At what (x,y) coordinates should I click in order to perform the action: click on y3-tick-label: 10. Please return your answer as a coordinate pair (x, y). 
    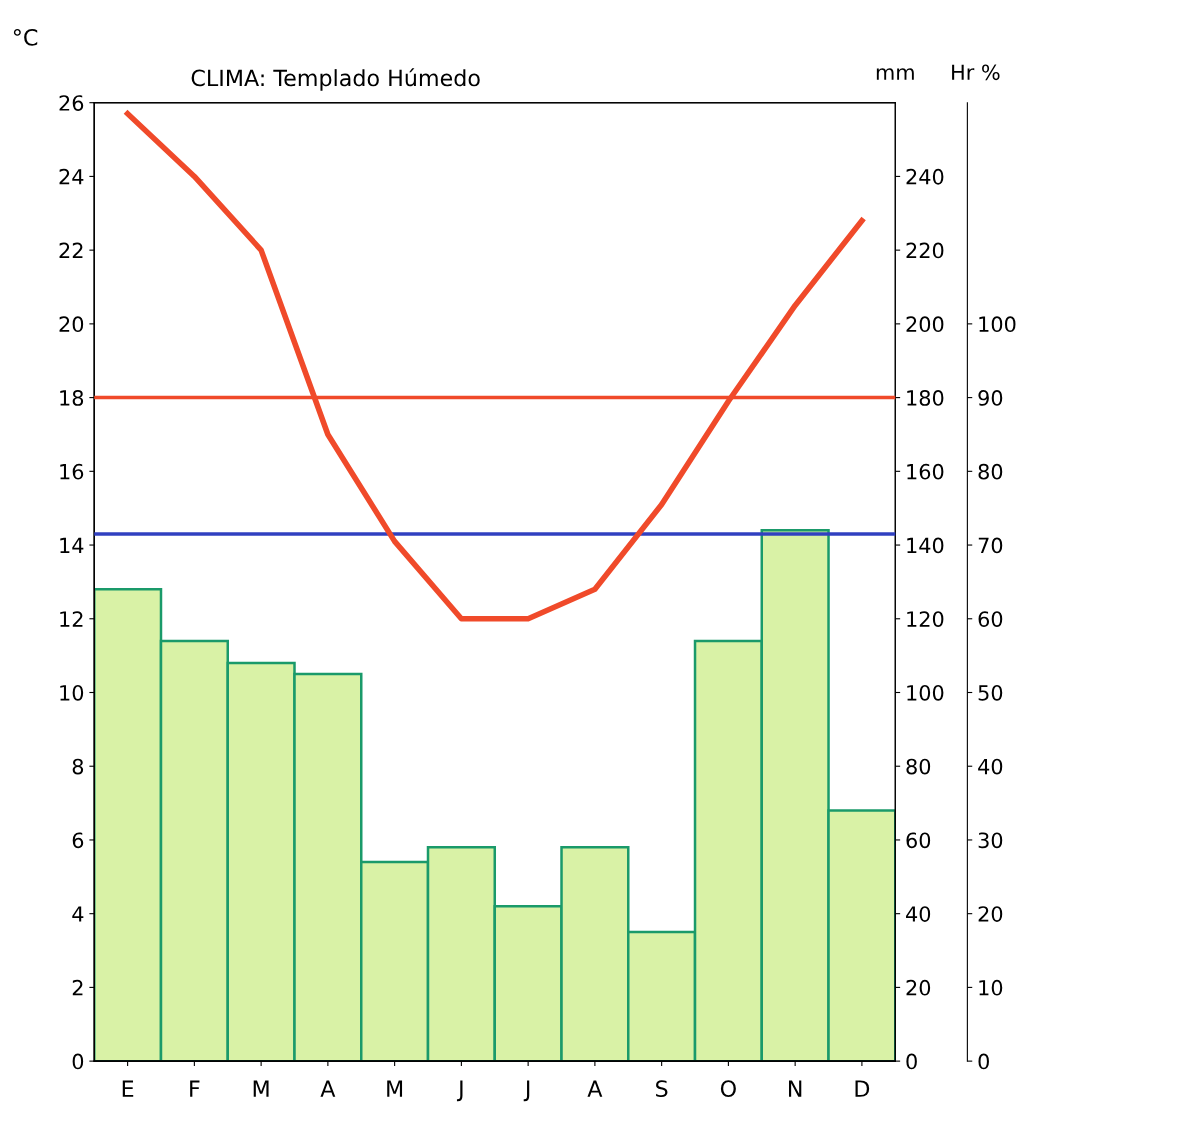
    Looking at the image, I should click on (991, 987).